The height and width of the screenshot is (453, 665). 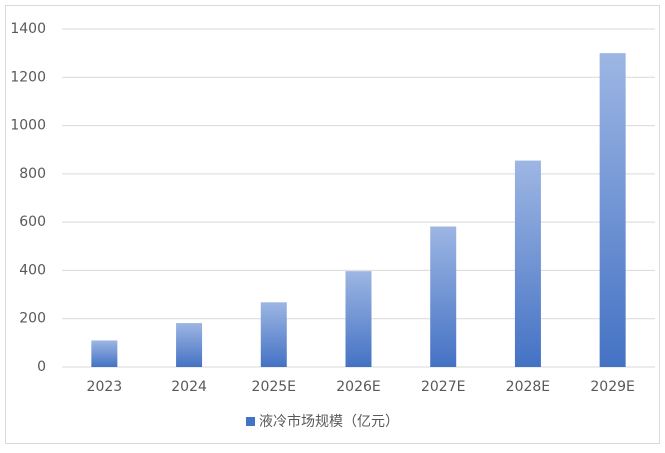 I want to click on legend-label: 液冷市场规模（亿元）, so click(x=329, y=421).